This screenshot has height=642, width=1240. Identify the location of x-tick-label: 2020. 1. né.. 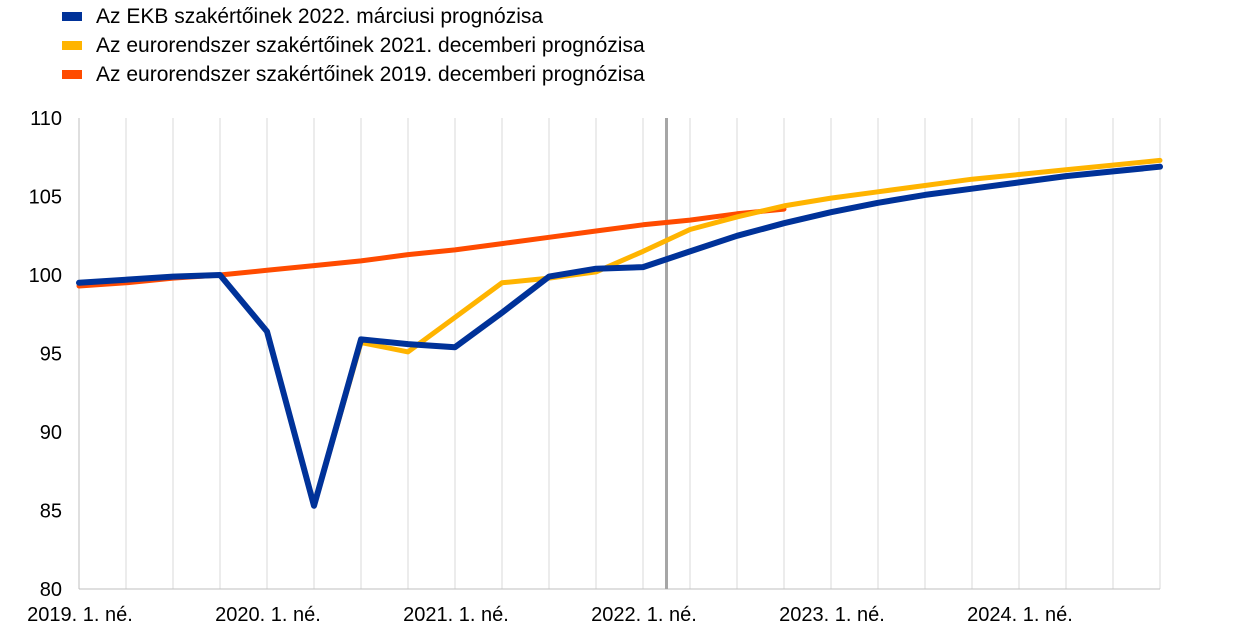
(268, 615).